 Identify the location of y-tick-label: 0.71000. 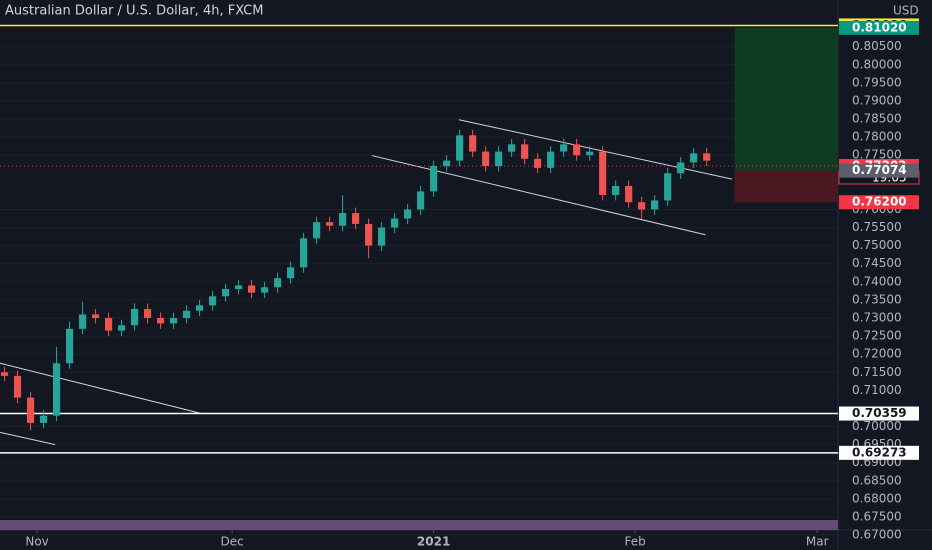
(877, 390).